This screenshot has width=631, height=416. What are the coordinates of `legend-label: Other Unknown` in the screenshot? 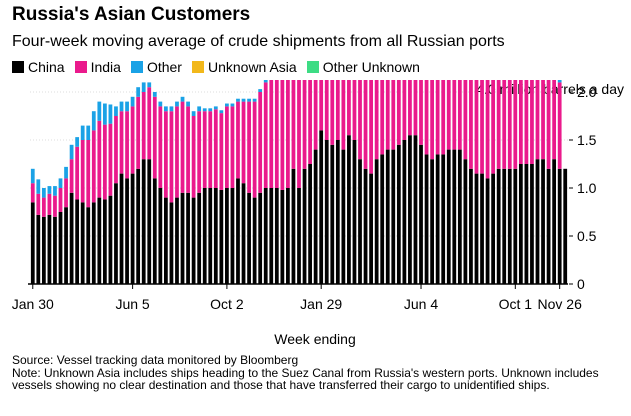 It's located at (371, 67).